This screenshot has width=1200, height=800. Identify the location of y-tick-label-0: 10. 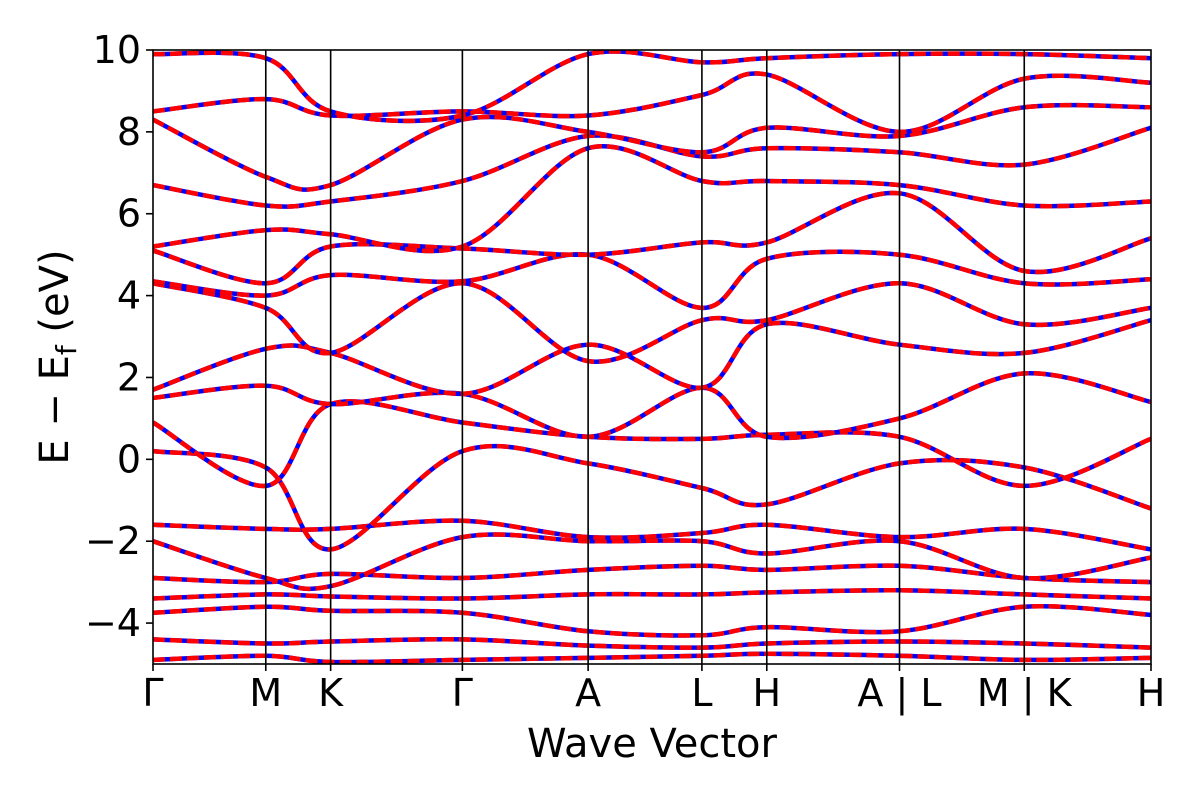
(117, 50).